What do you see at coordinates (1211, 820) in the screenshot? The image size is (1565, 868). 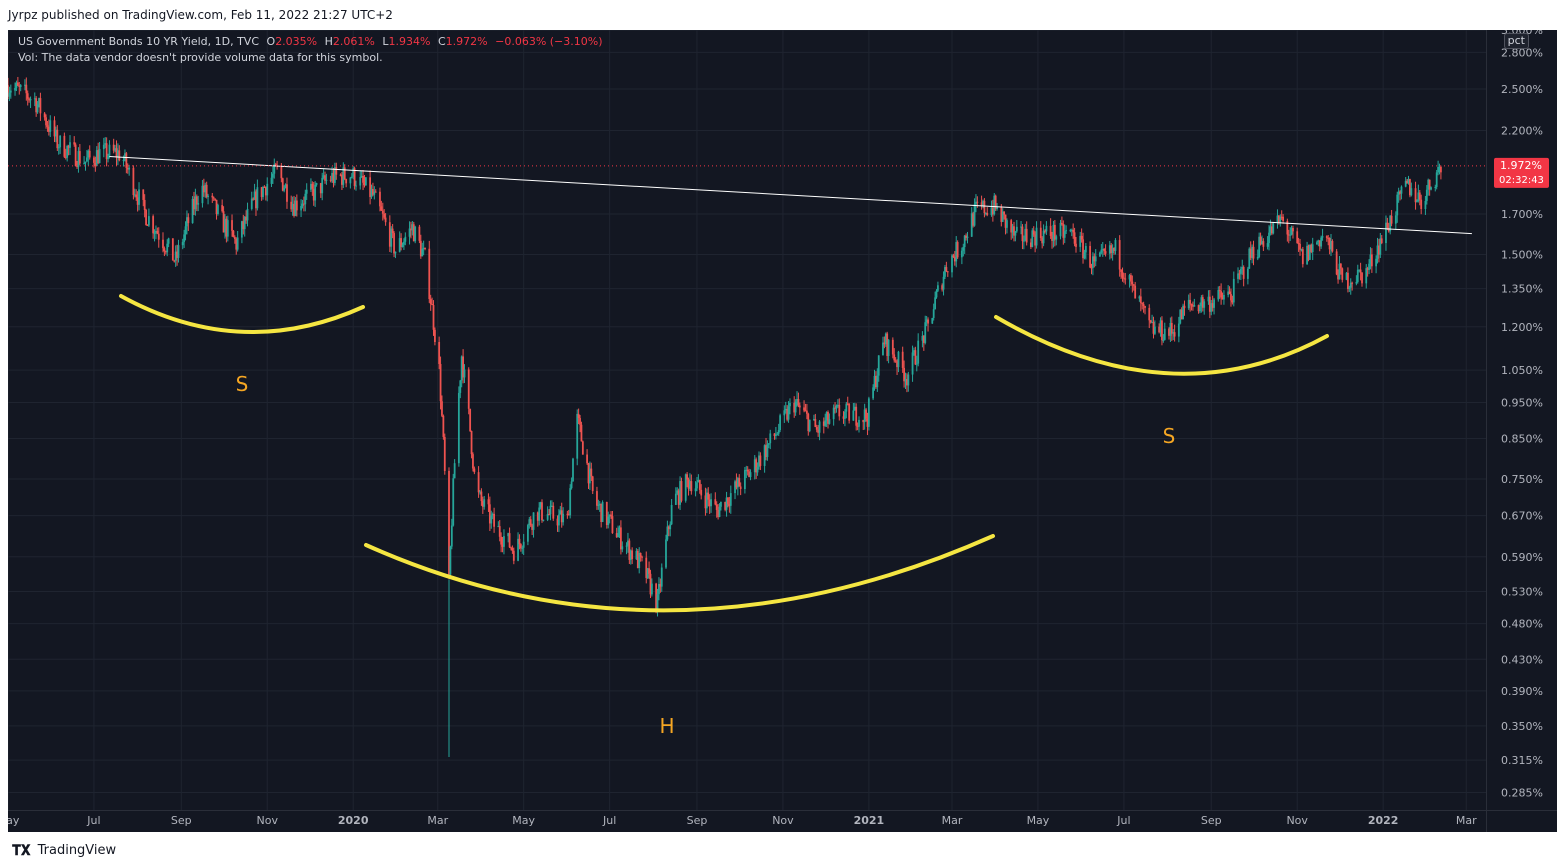 I see `x-tick-label: Sep` at bounding box center [1211, 820].